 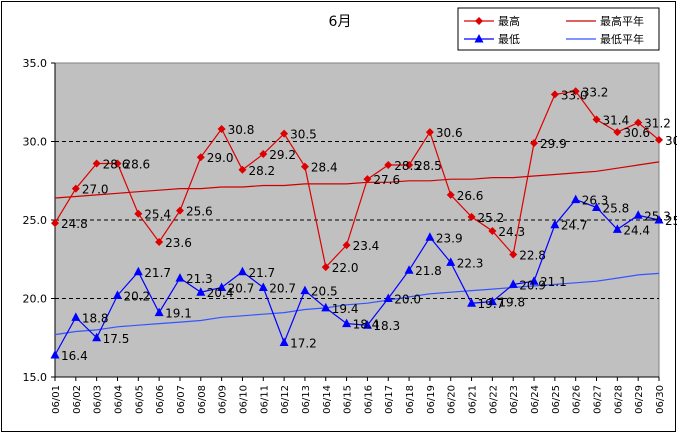 What do you see at coordinates (491, 304) in the screenshot?
I see `data-label: 19.7` at bounding box center [491, 304].